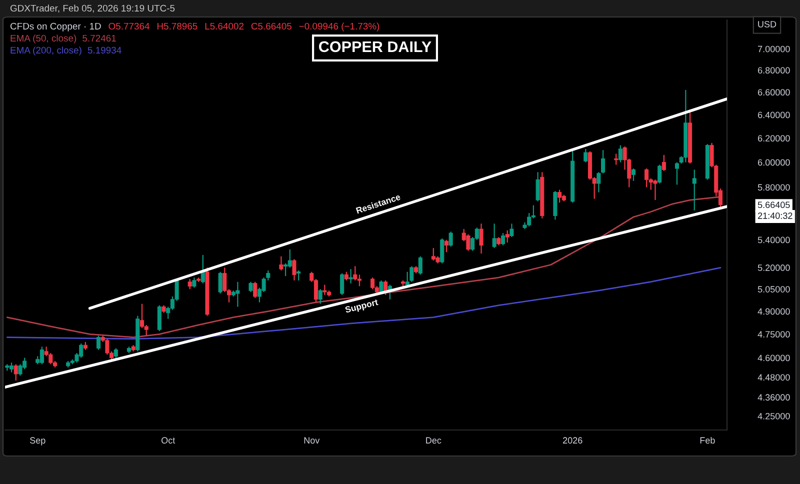  What do you see at coordinates (43, 39) in the screenshot?
I see `text: EMA (50, close)` at bounding box center [43, 39].